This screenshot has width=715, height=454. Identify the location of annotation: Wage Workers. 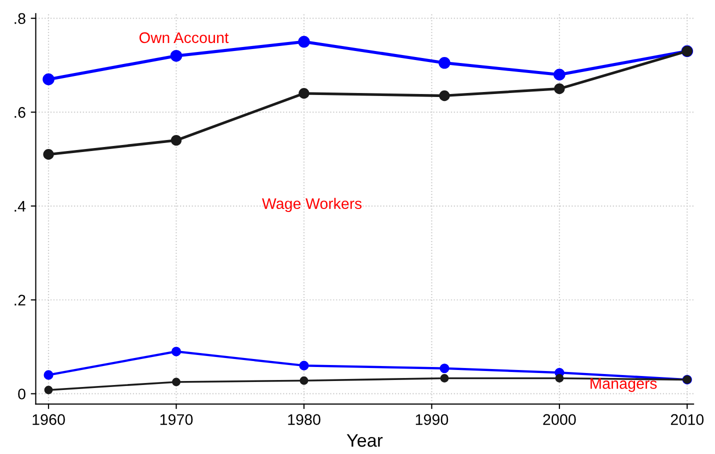
(312, 205).